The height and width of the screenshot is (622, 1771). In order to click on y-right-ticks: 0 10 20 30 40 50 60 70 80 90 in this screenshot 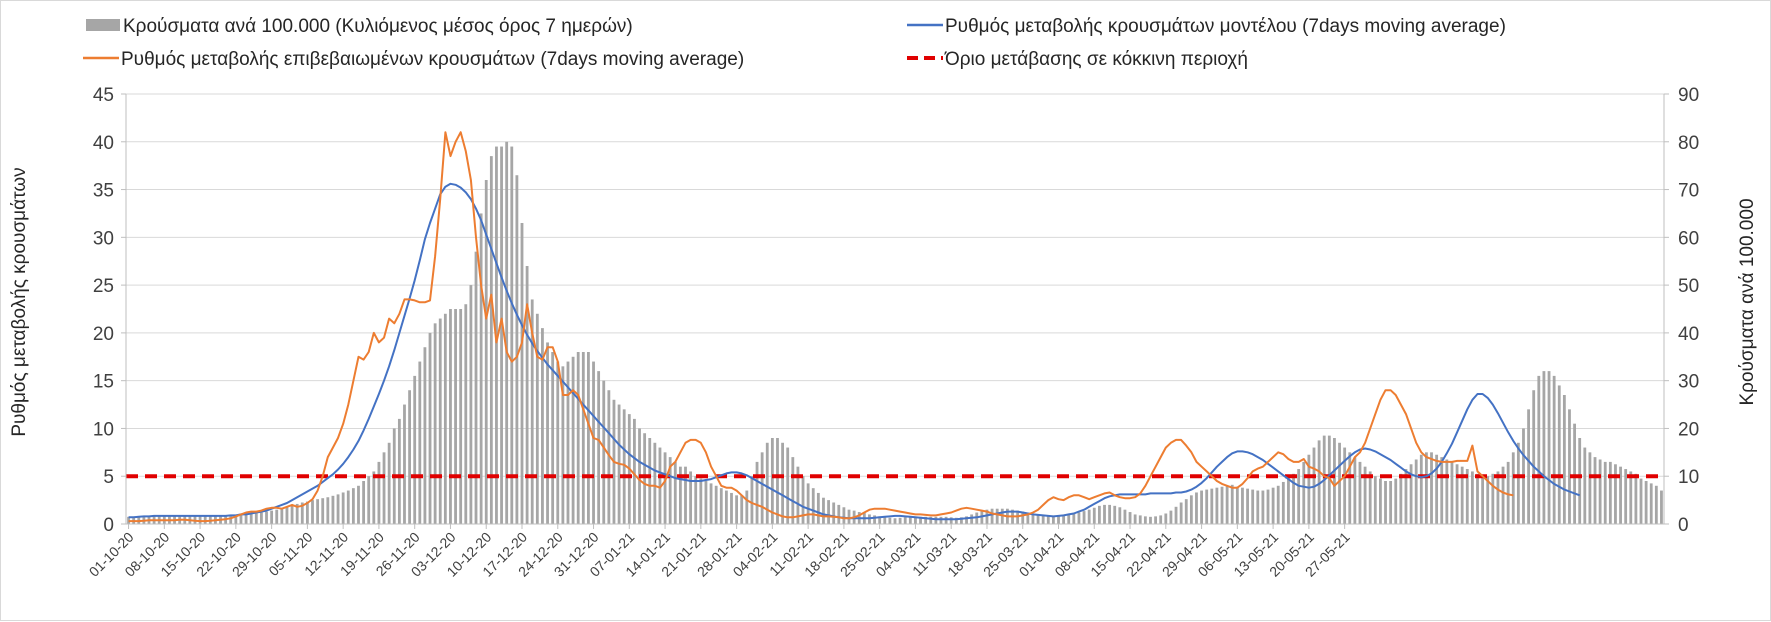, I will do `click(1688, 310)`.